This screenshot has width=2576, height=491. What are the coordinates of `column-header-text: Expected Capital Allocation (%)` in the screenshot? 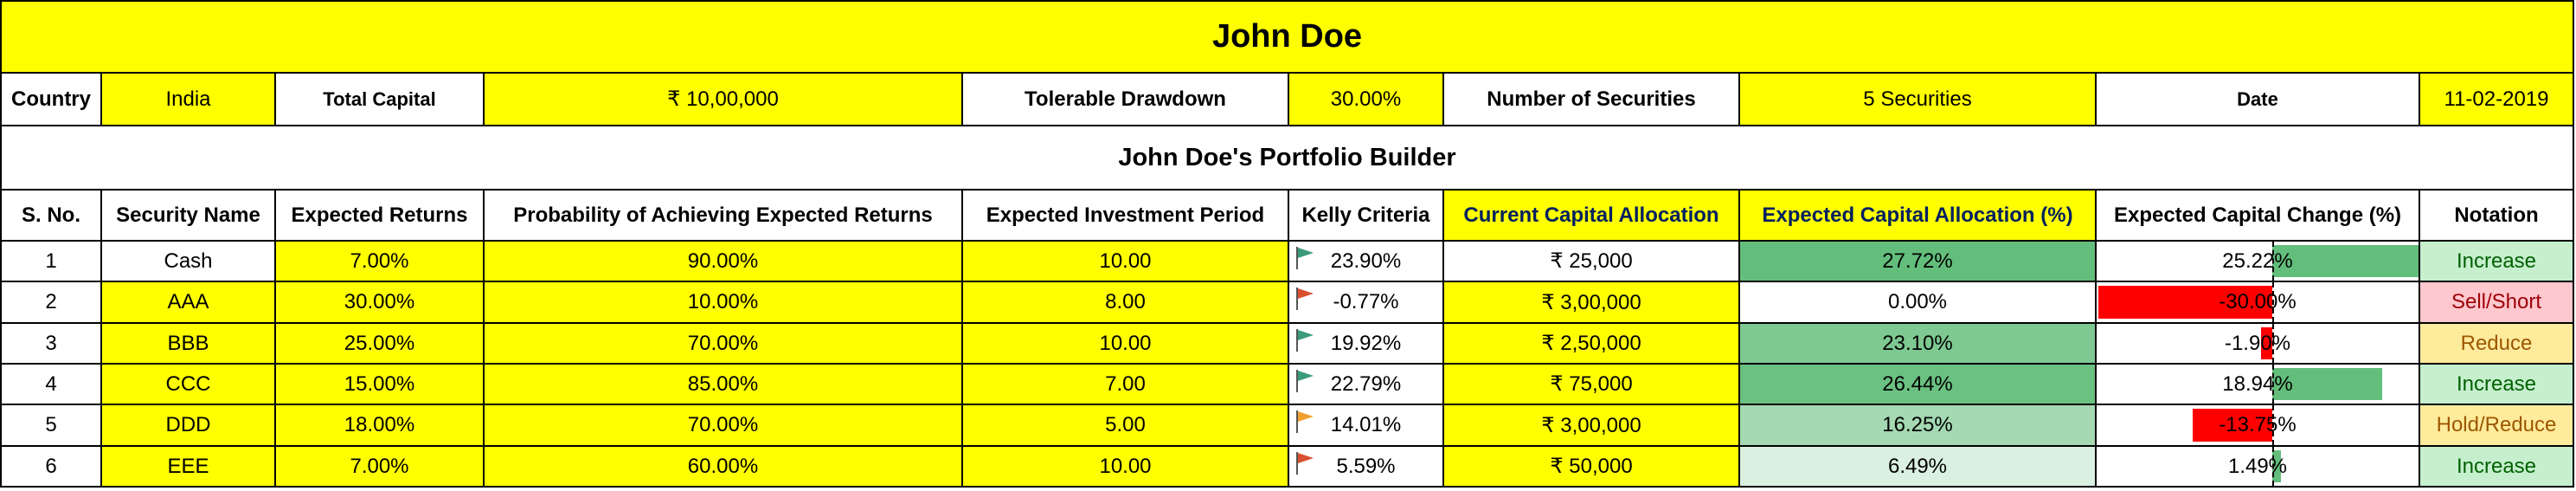 It's located at (1917, 215).